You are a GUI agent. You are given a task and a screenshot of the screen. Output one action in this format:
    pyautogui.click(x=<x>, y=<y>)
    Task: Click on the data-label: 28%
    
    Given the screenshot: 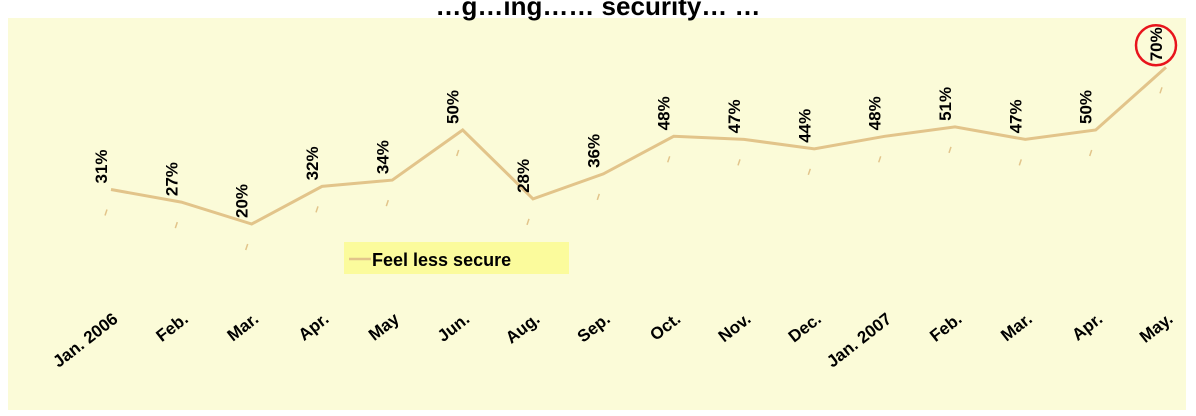 What is the action you would take?
    pyautogui.click(x=523, y=176)
    